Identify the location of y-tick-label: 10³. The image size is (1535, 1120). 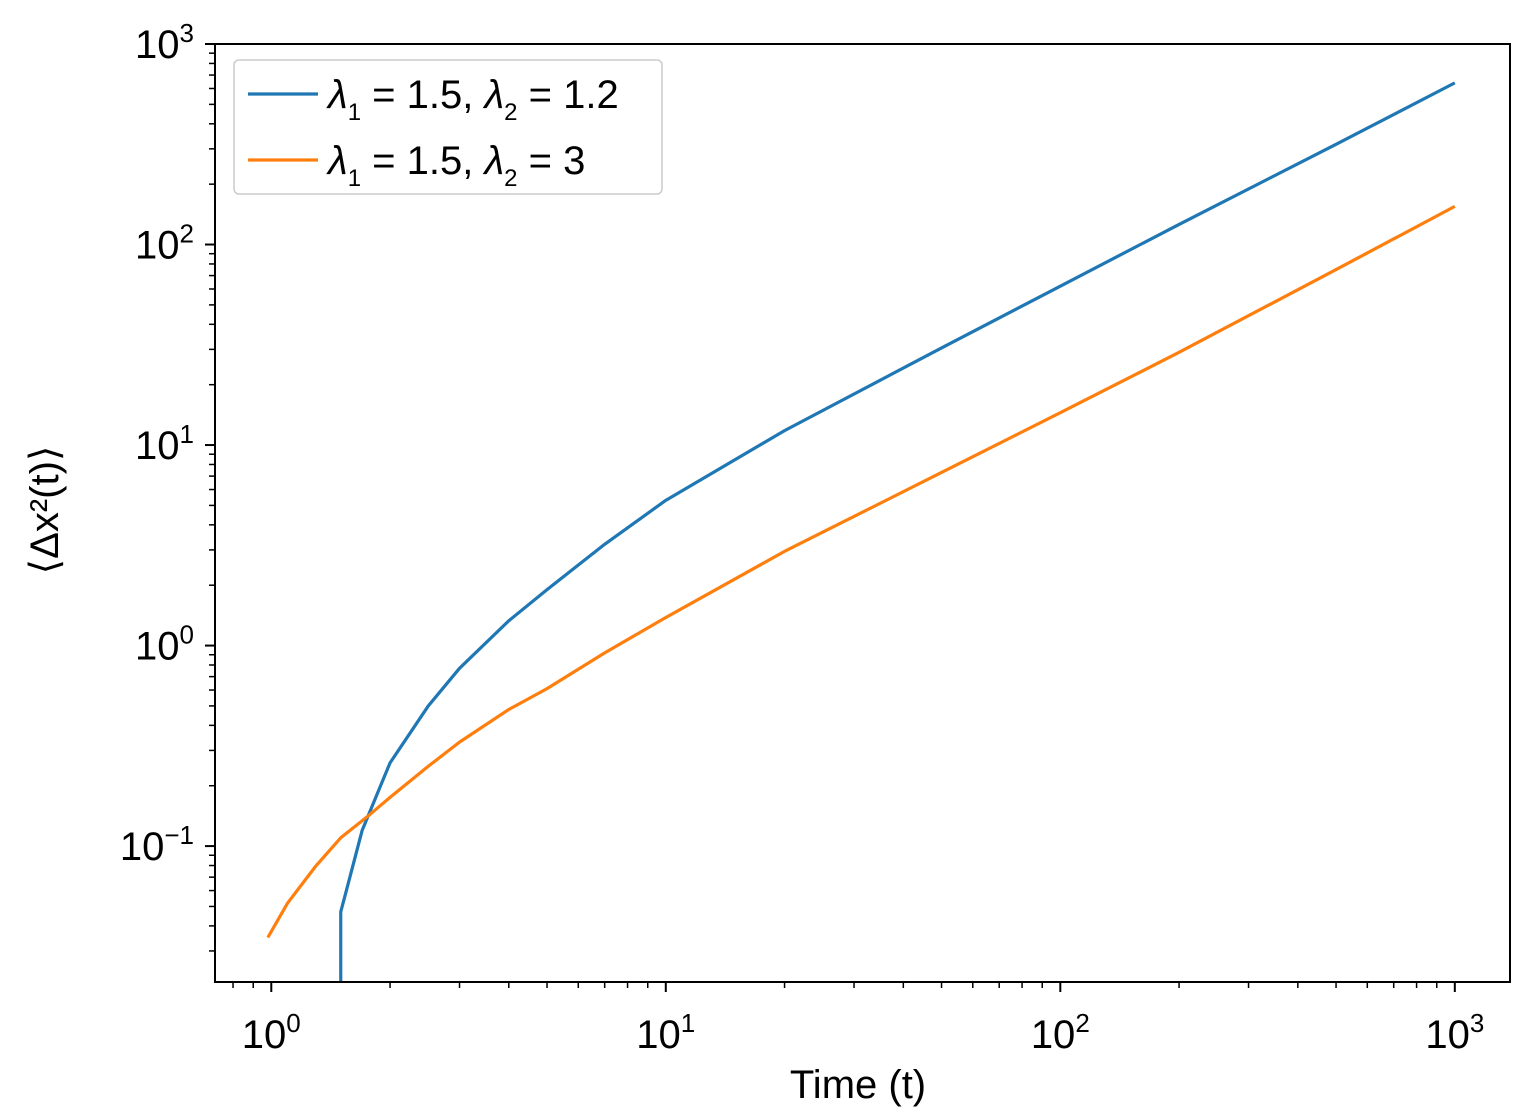
(164, 42).